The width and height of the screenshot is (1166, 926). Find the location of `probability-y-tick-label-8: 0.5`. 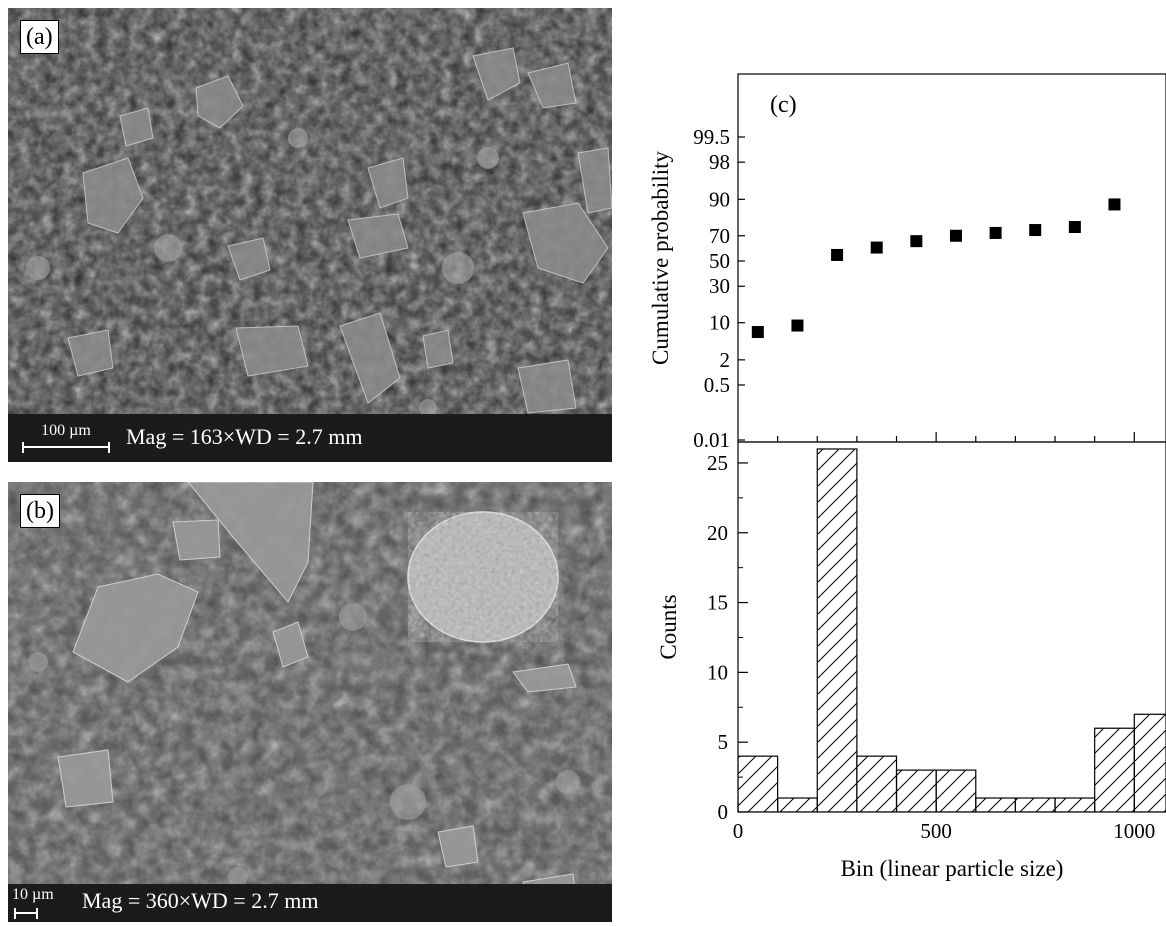

probability-y-tick-label-8: 0.5 is located at coordinates (717, 385).